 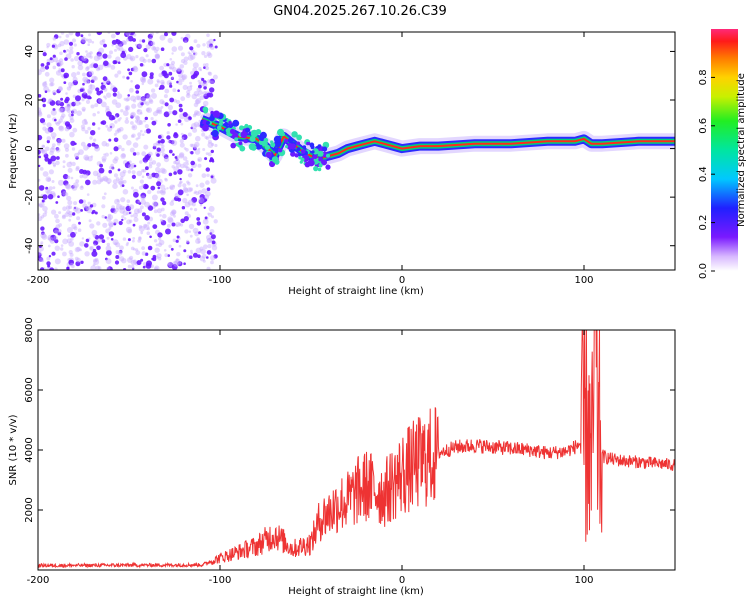 What do you see at coordinates (29, 197) in the screenshot?
I see `y-tick-label: -20` at bounding box center [29, 197].